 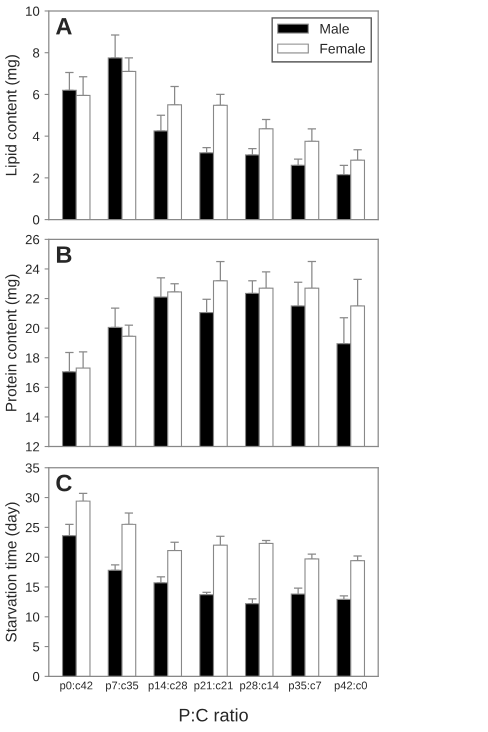 I want to click on y-tick-label: 15, so click(x=33, y=587).